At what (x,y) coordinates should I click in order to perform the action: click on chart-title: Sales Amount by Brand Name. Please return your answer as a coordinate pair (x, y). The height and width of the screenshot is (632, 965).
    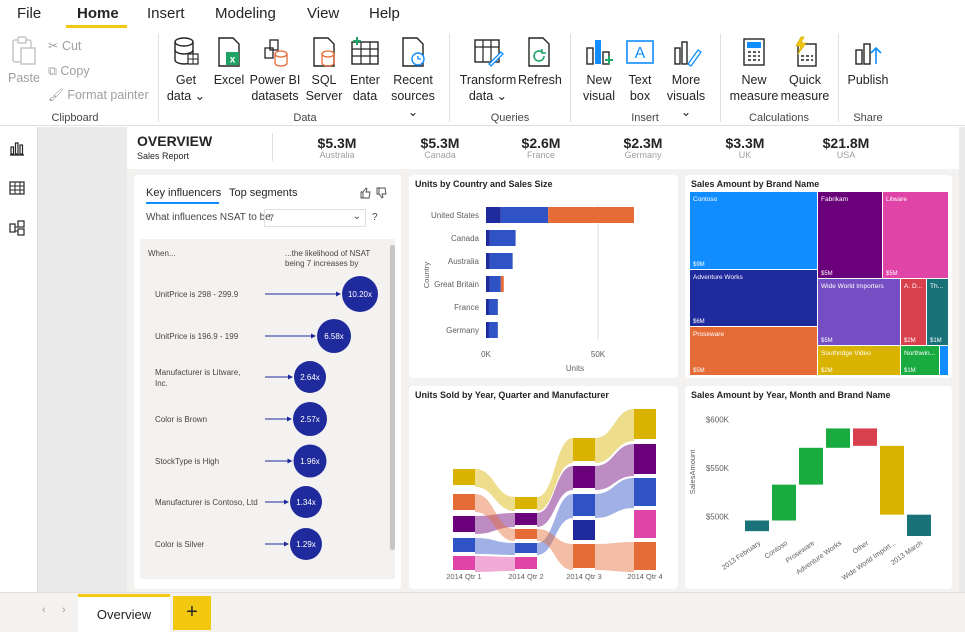
    Looking at the image, I should click on (755, 184).